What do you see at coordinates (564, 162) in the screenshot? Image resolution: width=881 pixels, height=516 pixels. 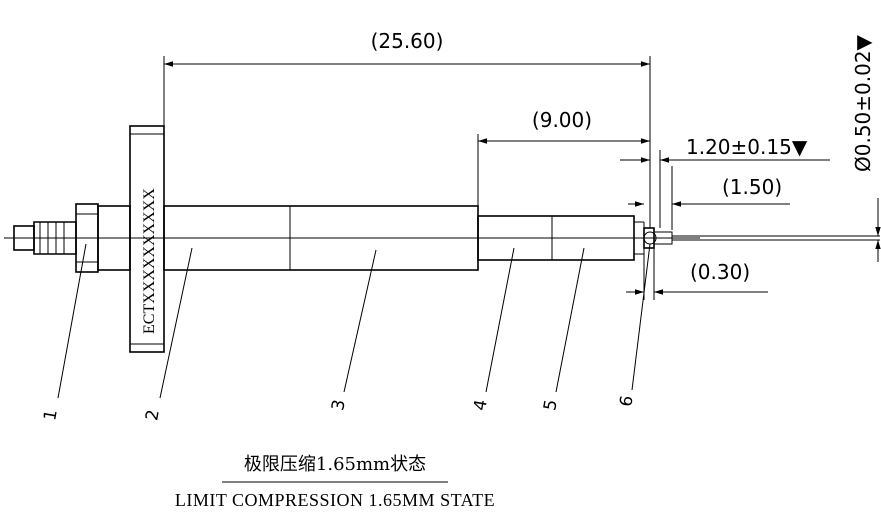 I see `dim-tip-section: (9.00)` at bounding box center [564, 162].